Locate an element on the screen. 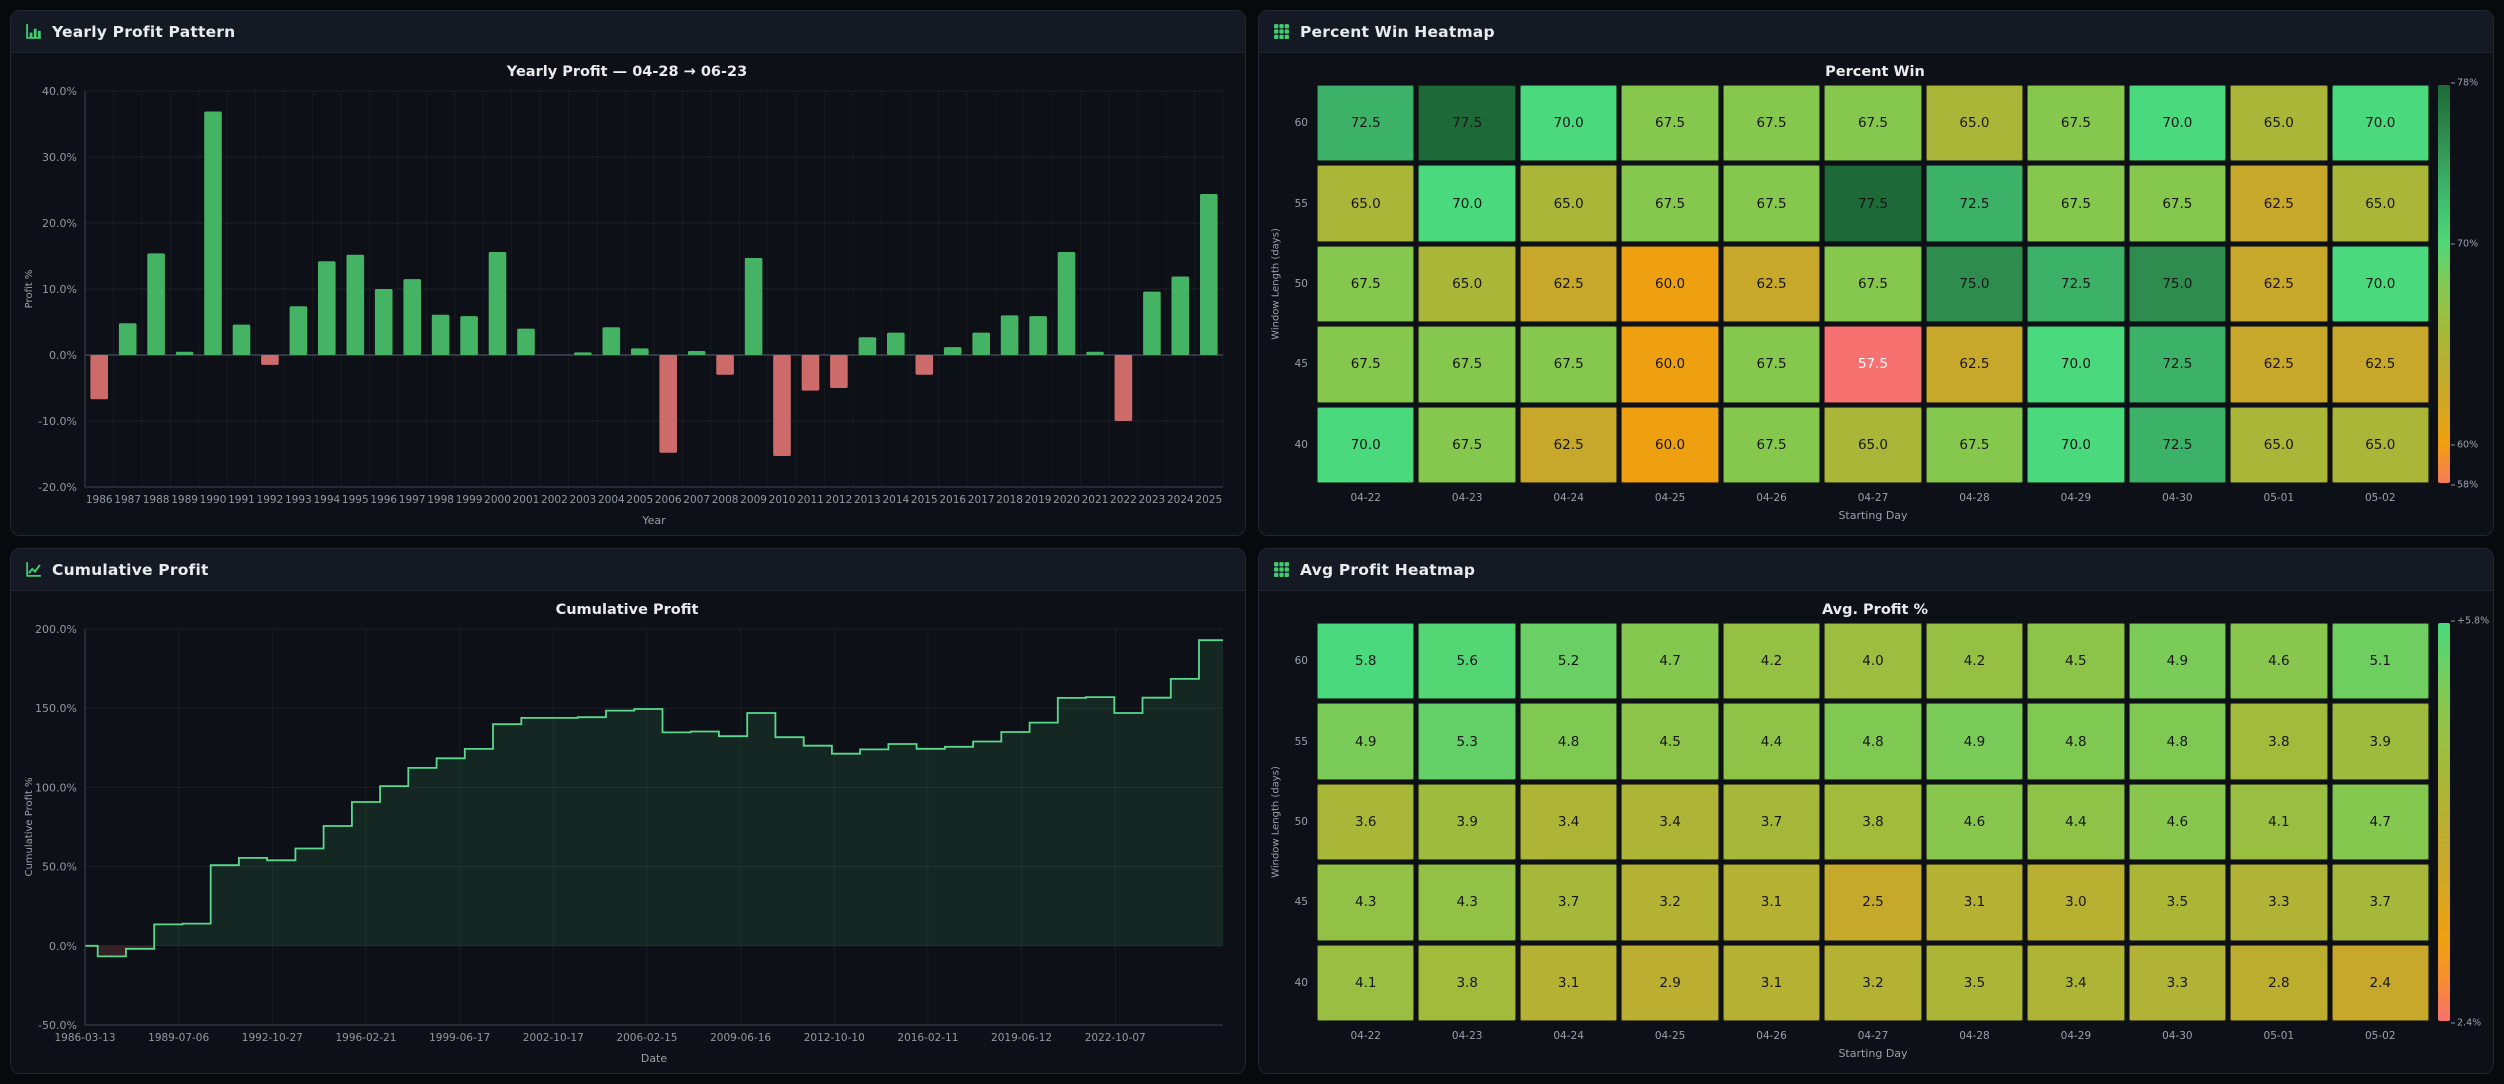 This screenshot has width=2504, height=1084. heatmap-cell-45-04-26: 67.5 is located at coordinates (1771, 364).